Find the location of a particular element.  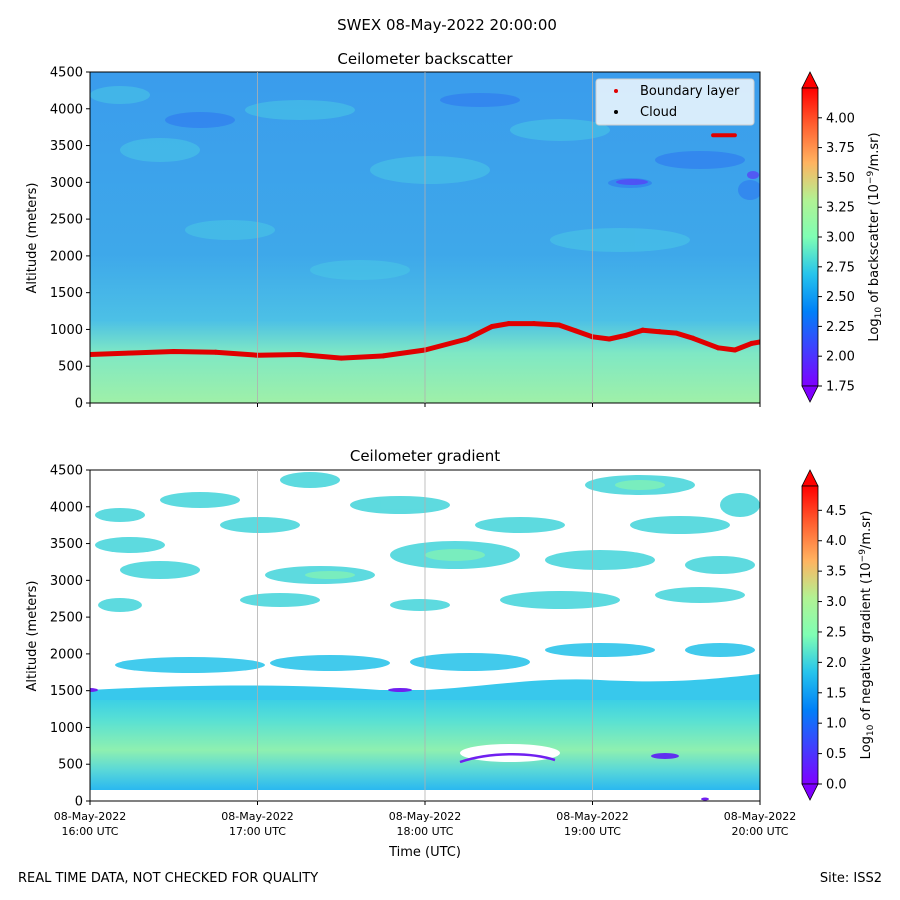

legend-marker-boundary-layer is located at coordinates (616, 91).